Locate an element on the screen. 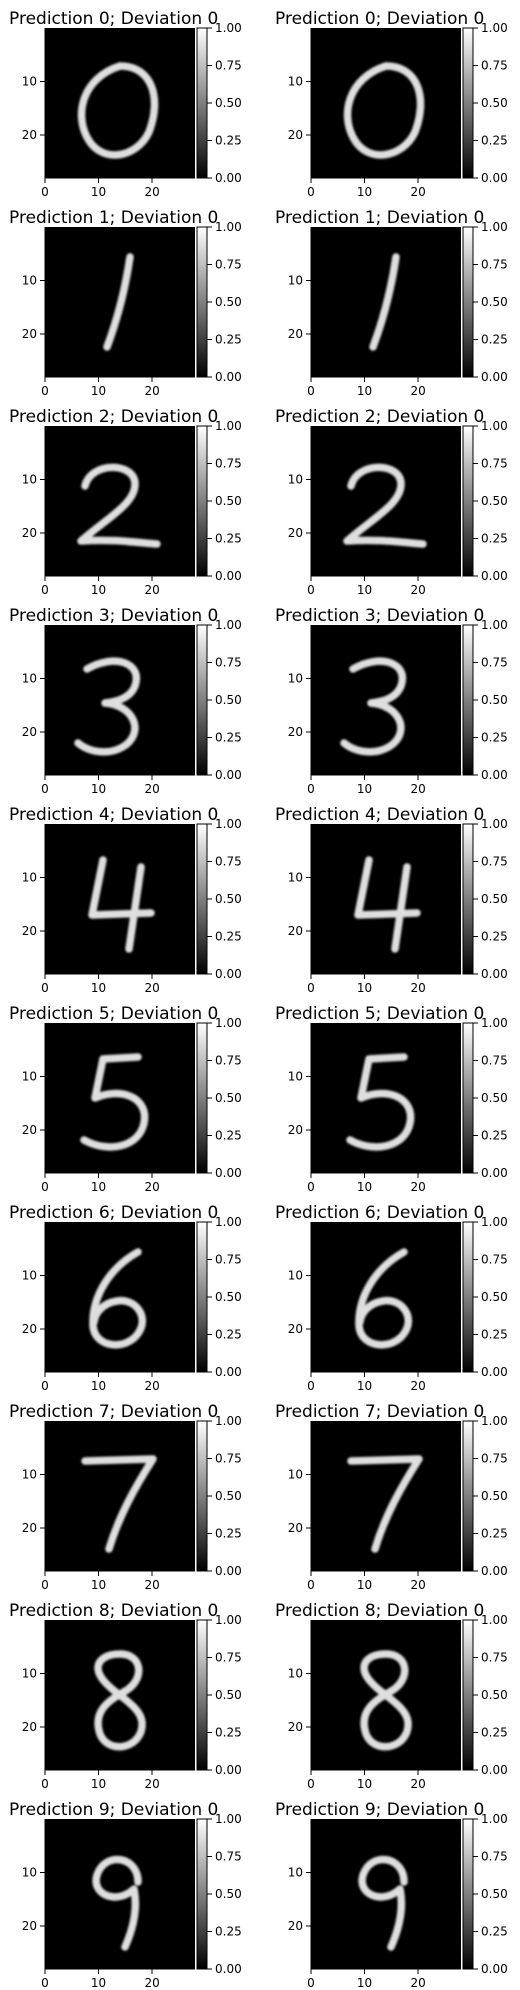 This screenshot has width=520, height=1990. panel-title: Prediction 5; Deviation 0 is located at coordinates (113, 1014).